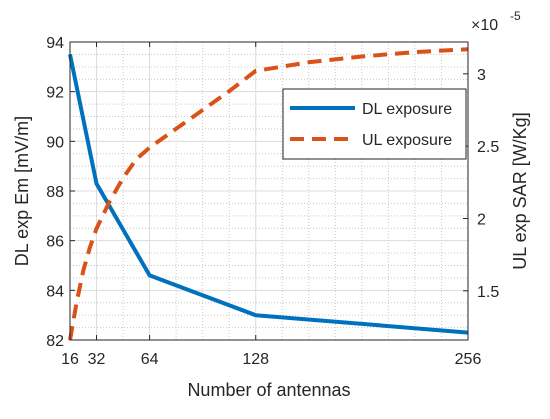  What do you see at coordinates (55, 43) in the screenshot?
I see `y-left-tick-label: 94` at bounding box center [55, 43].